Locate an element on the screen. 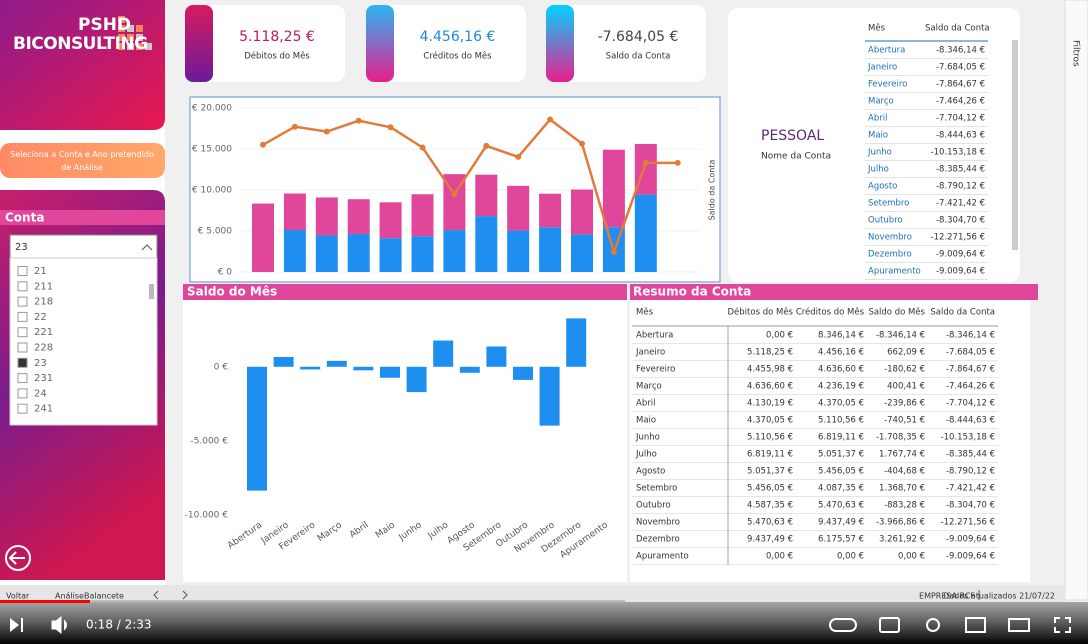 The image size is (1088, 644). value-cell: -9.009,64 € is located at coordinates (960, 255).